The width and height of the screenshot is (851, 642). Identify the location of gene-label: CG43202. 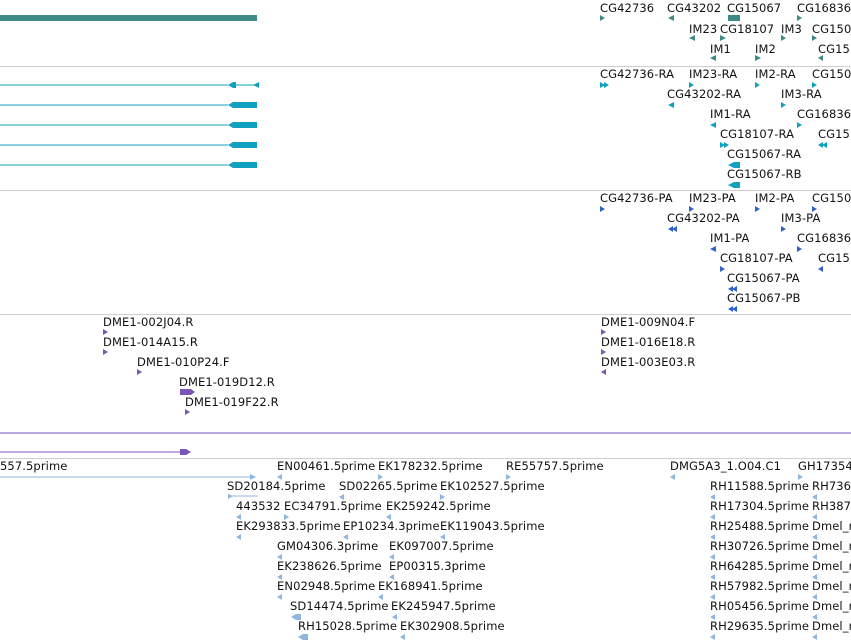
(694, 8).